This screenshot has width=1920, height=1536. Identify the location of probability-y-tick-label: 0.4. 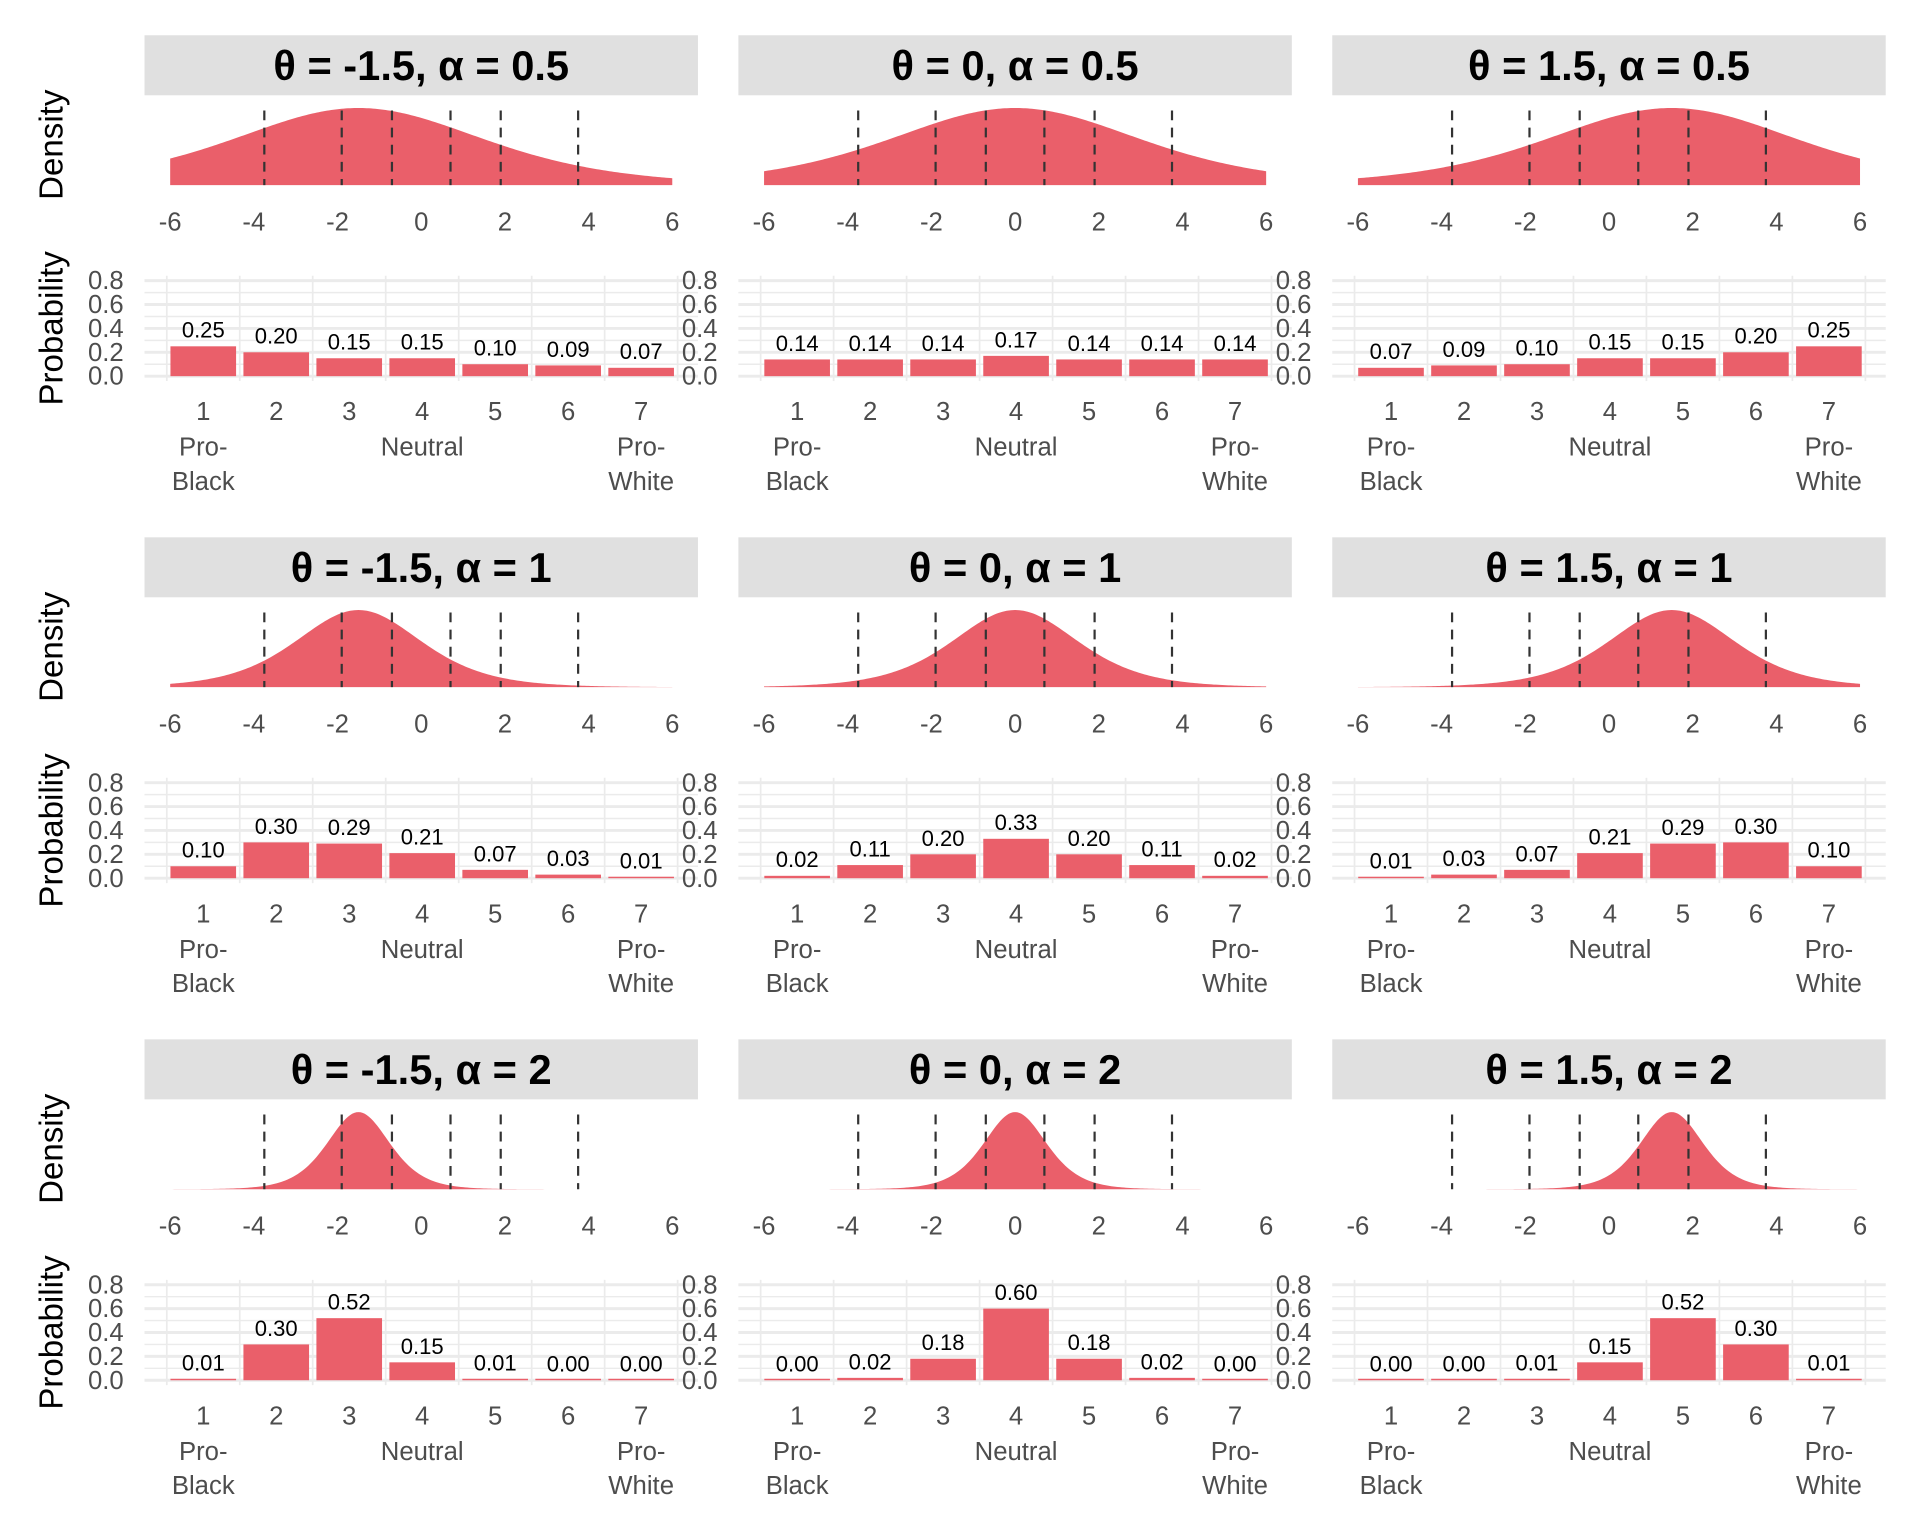
(1294, 831).